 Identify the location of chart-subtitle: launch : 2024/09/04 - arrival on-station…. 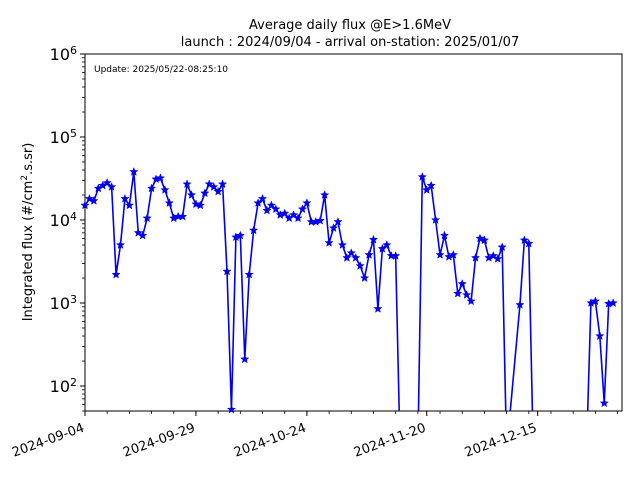
(350, 42).